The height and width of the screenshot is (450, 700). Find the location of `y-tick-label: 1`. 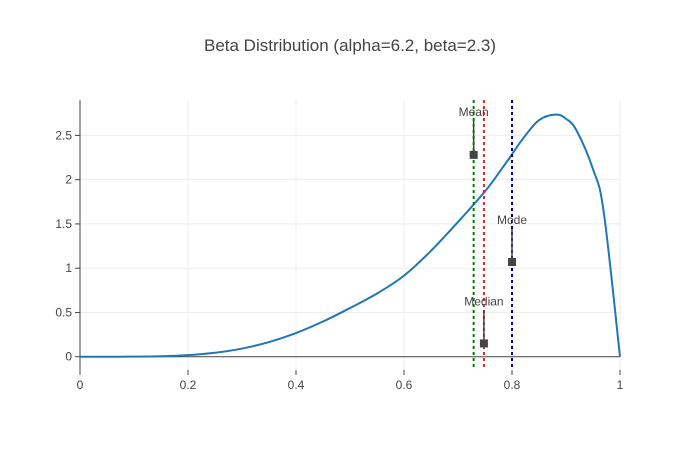

y-tick-label: 1 is located at coordinates (68, 268).